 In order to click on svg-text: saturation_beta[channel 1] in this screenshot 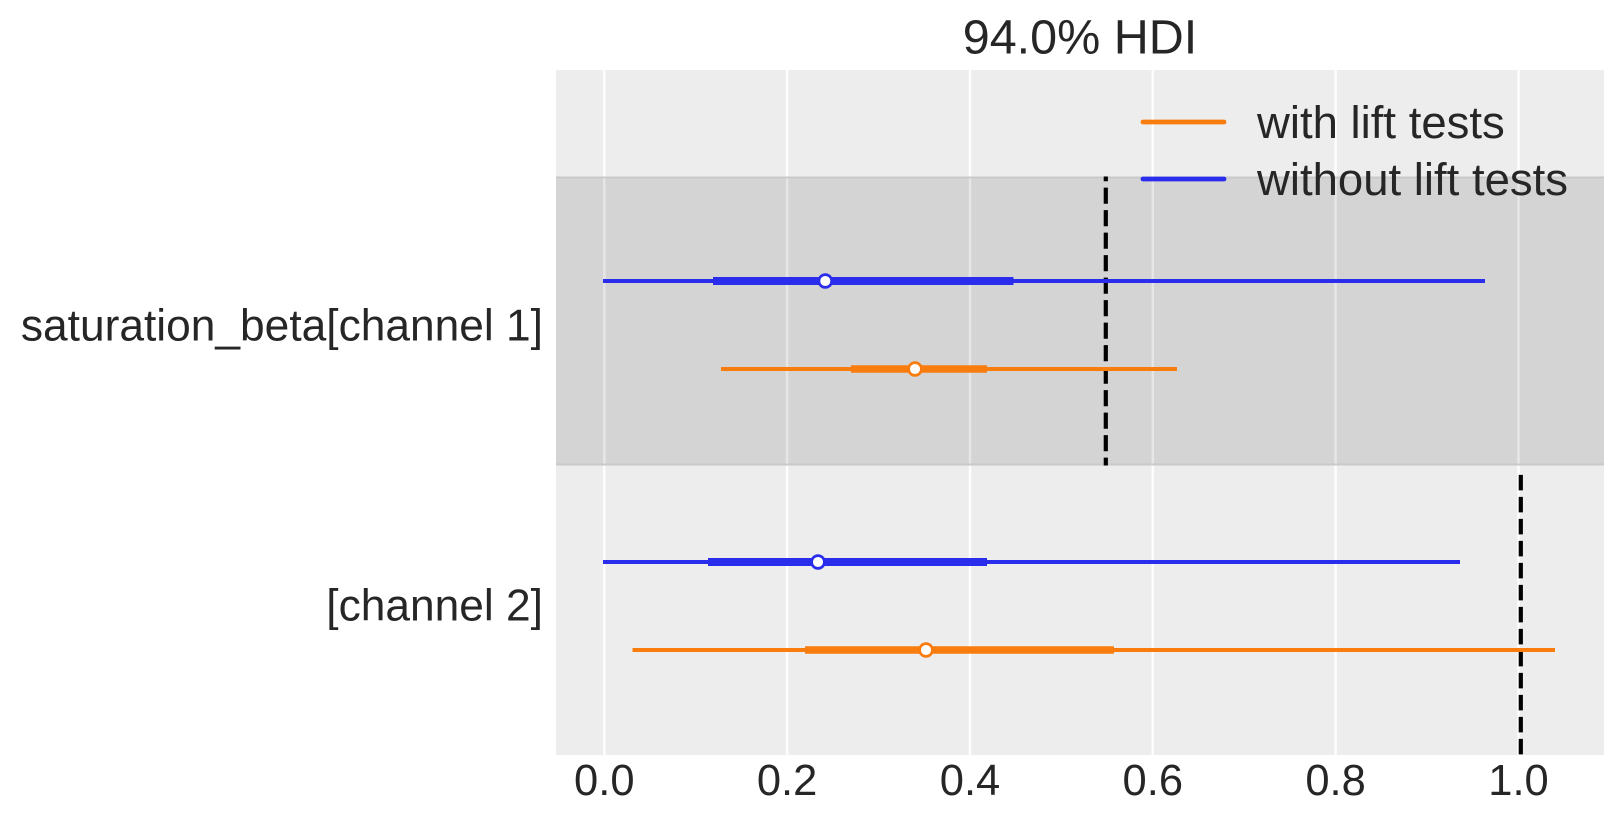, I will do `click(282, 326)`.